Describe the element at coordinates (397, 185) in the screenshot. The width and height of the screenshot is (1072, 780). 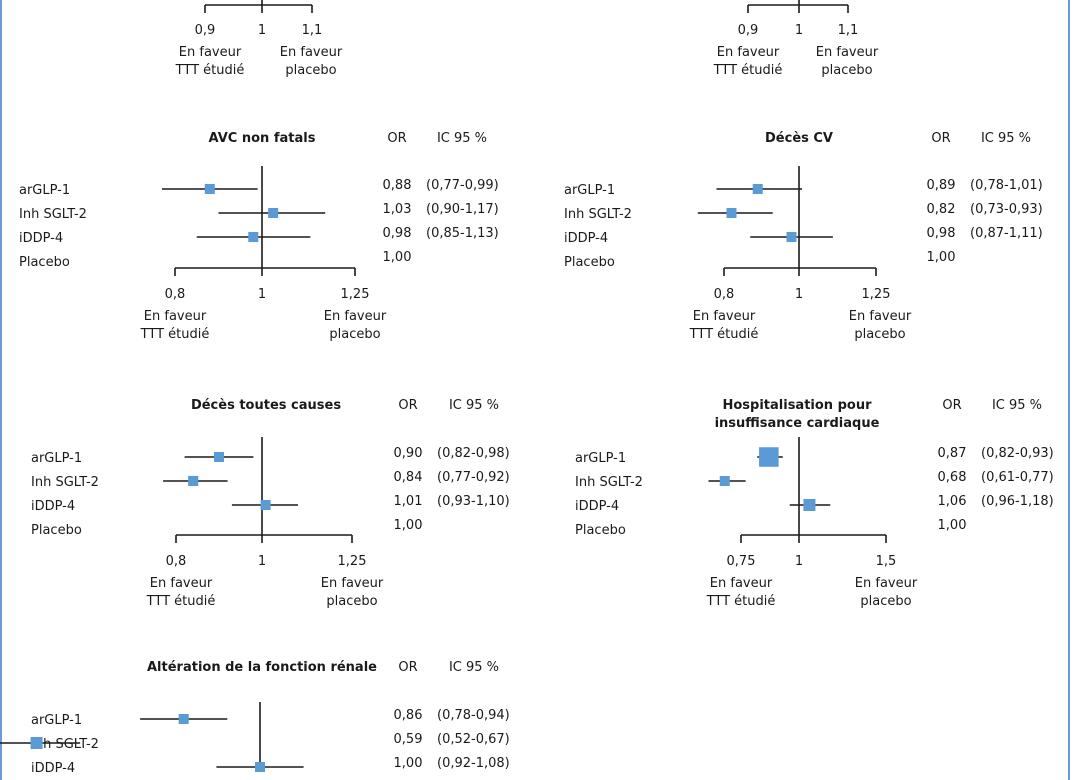
I see `or-value: 0,88` at that location.